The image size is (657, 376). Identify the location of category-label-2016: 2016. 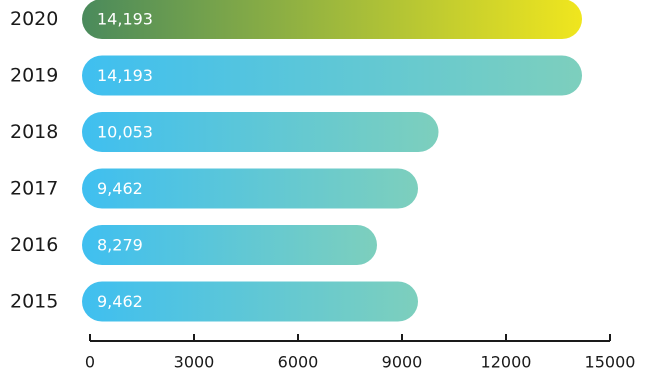
(34, 245).